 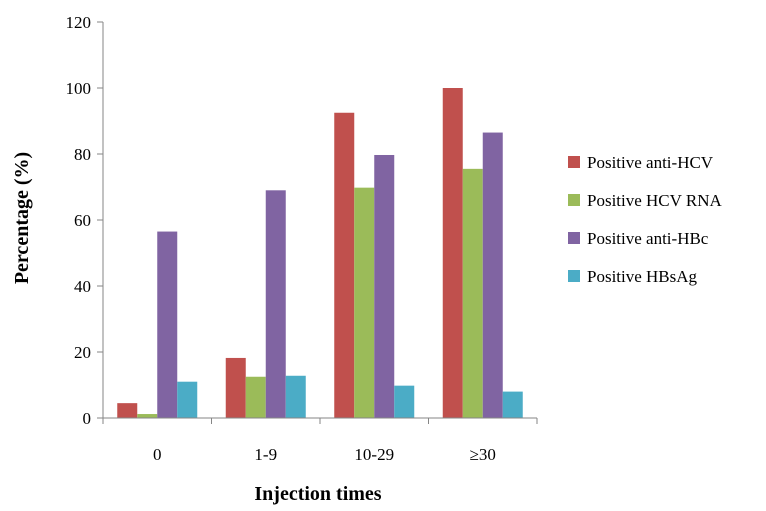 What do you see at coordinates (79, 88) in the screenshot?
I see `y-tick-label: 100` at bounding box center [79, 88].